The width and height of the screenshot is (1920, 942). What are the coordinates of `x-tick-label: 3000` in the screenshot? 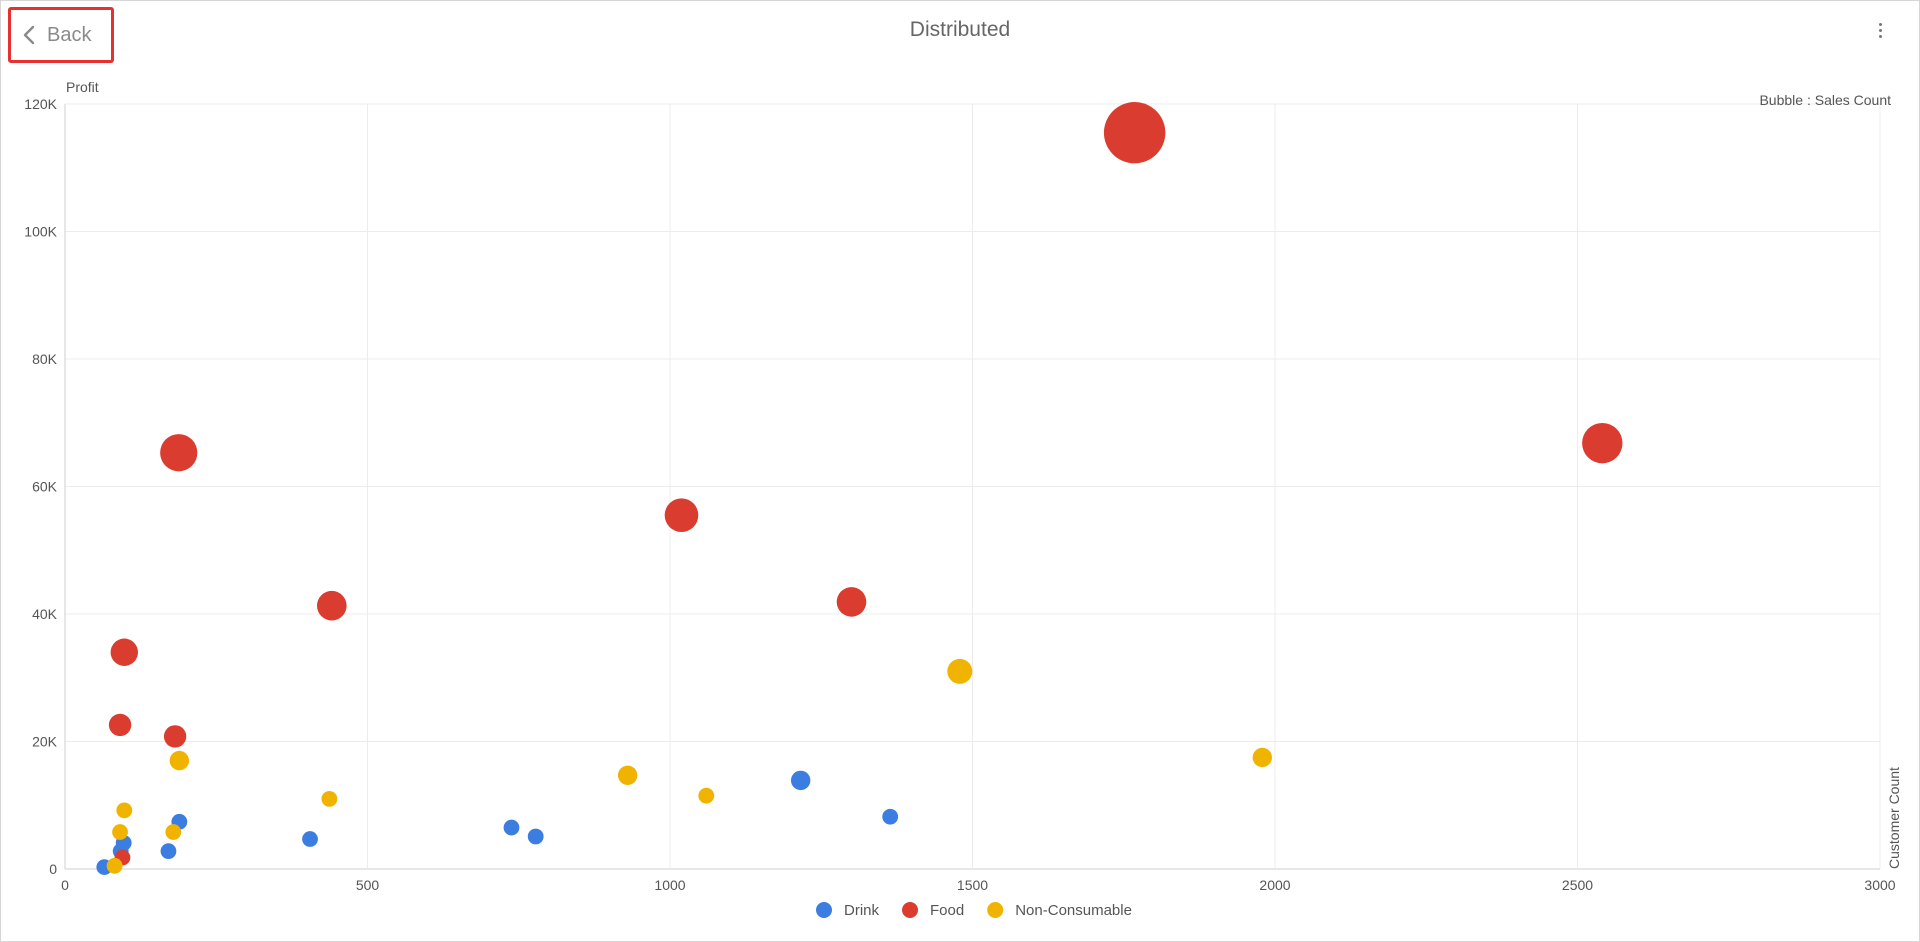 It's located at (1879, 885).